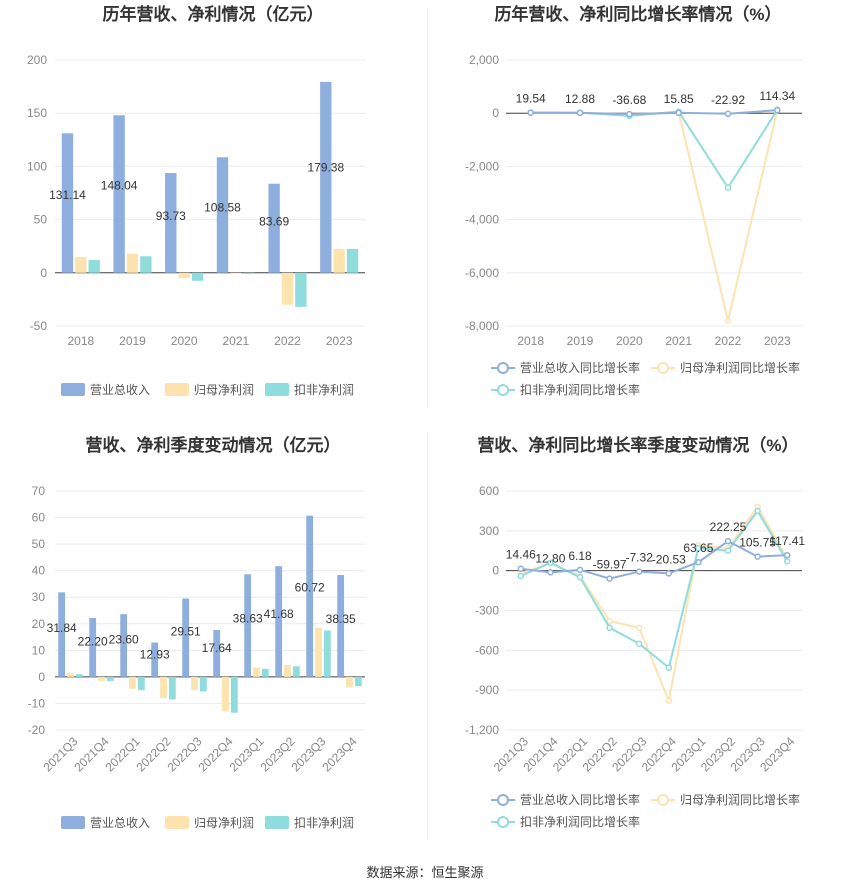  Describe the element at coordinates (80, 341) in the screenshot. I see `x-tick-label: 2018` at that location.